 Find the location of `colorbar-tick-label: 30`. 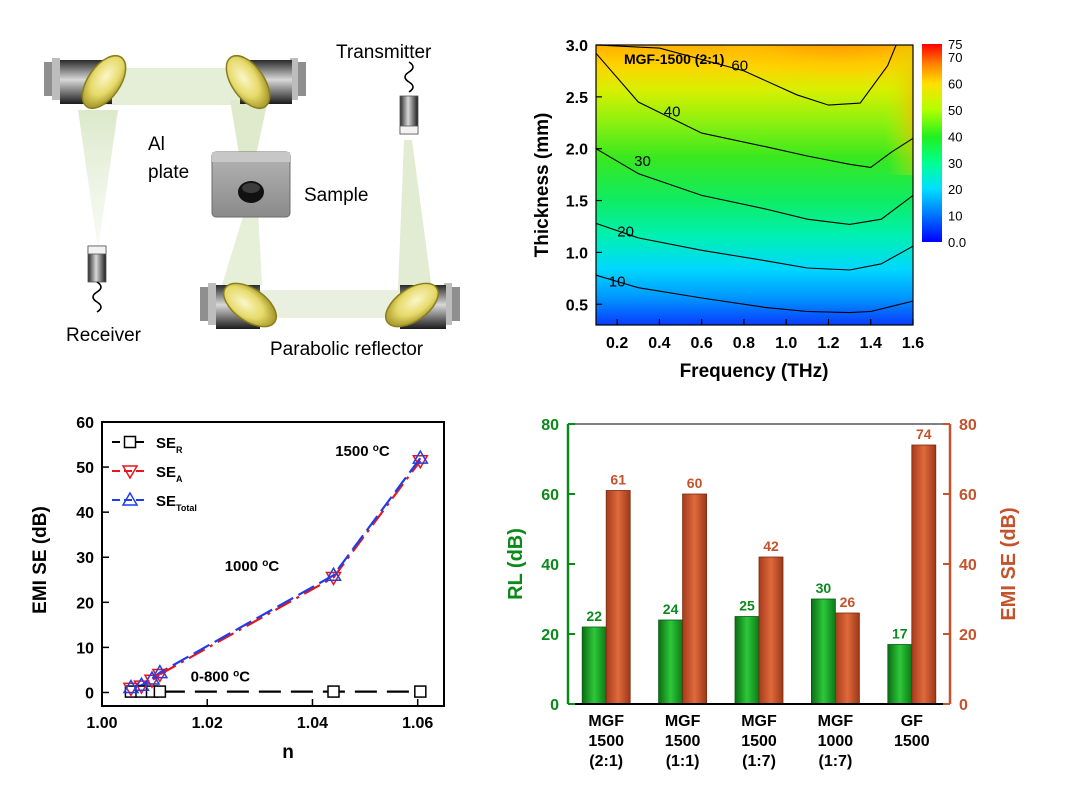

colorbar-tick-label: 30 is located at coordinates (955, 163).